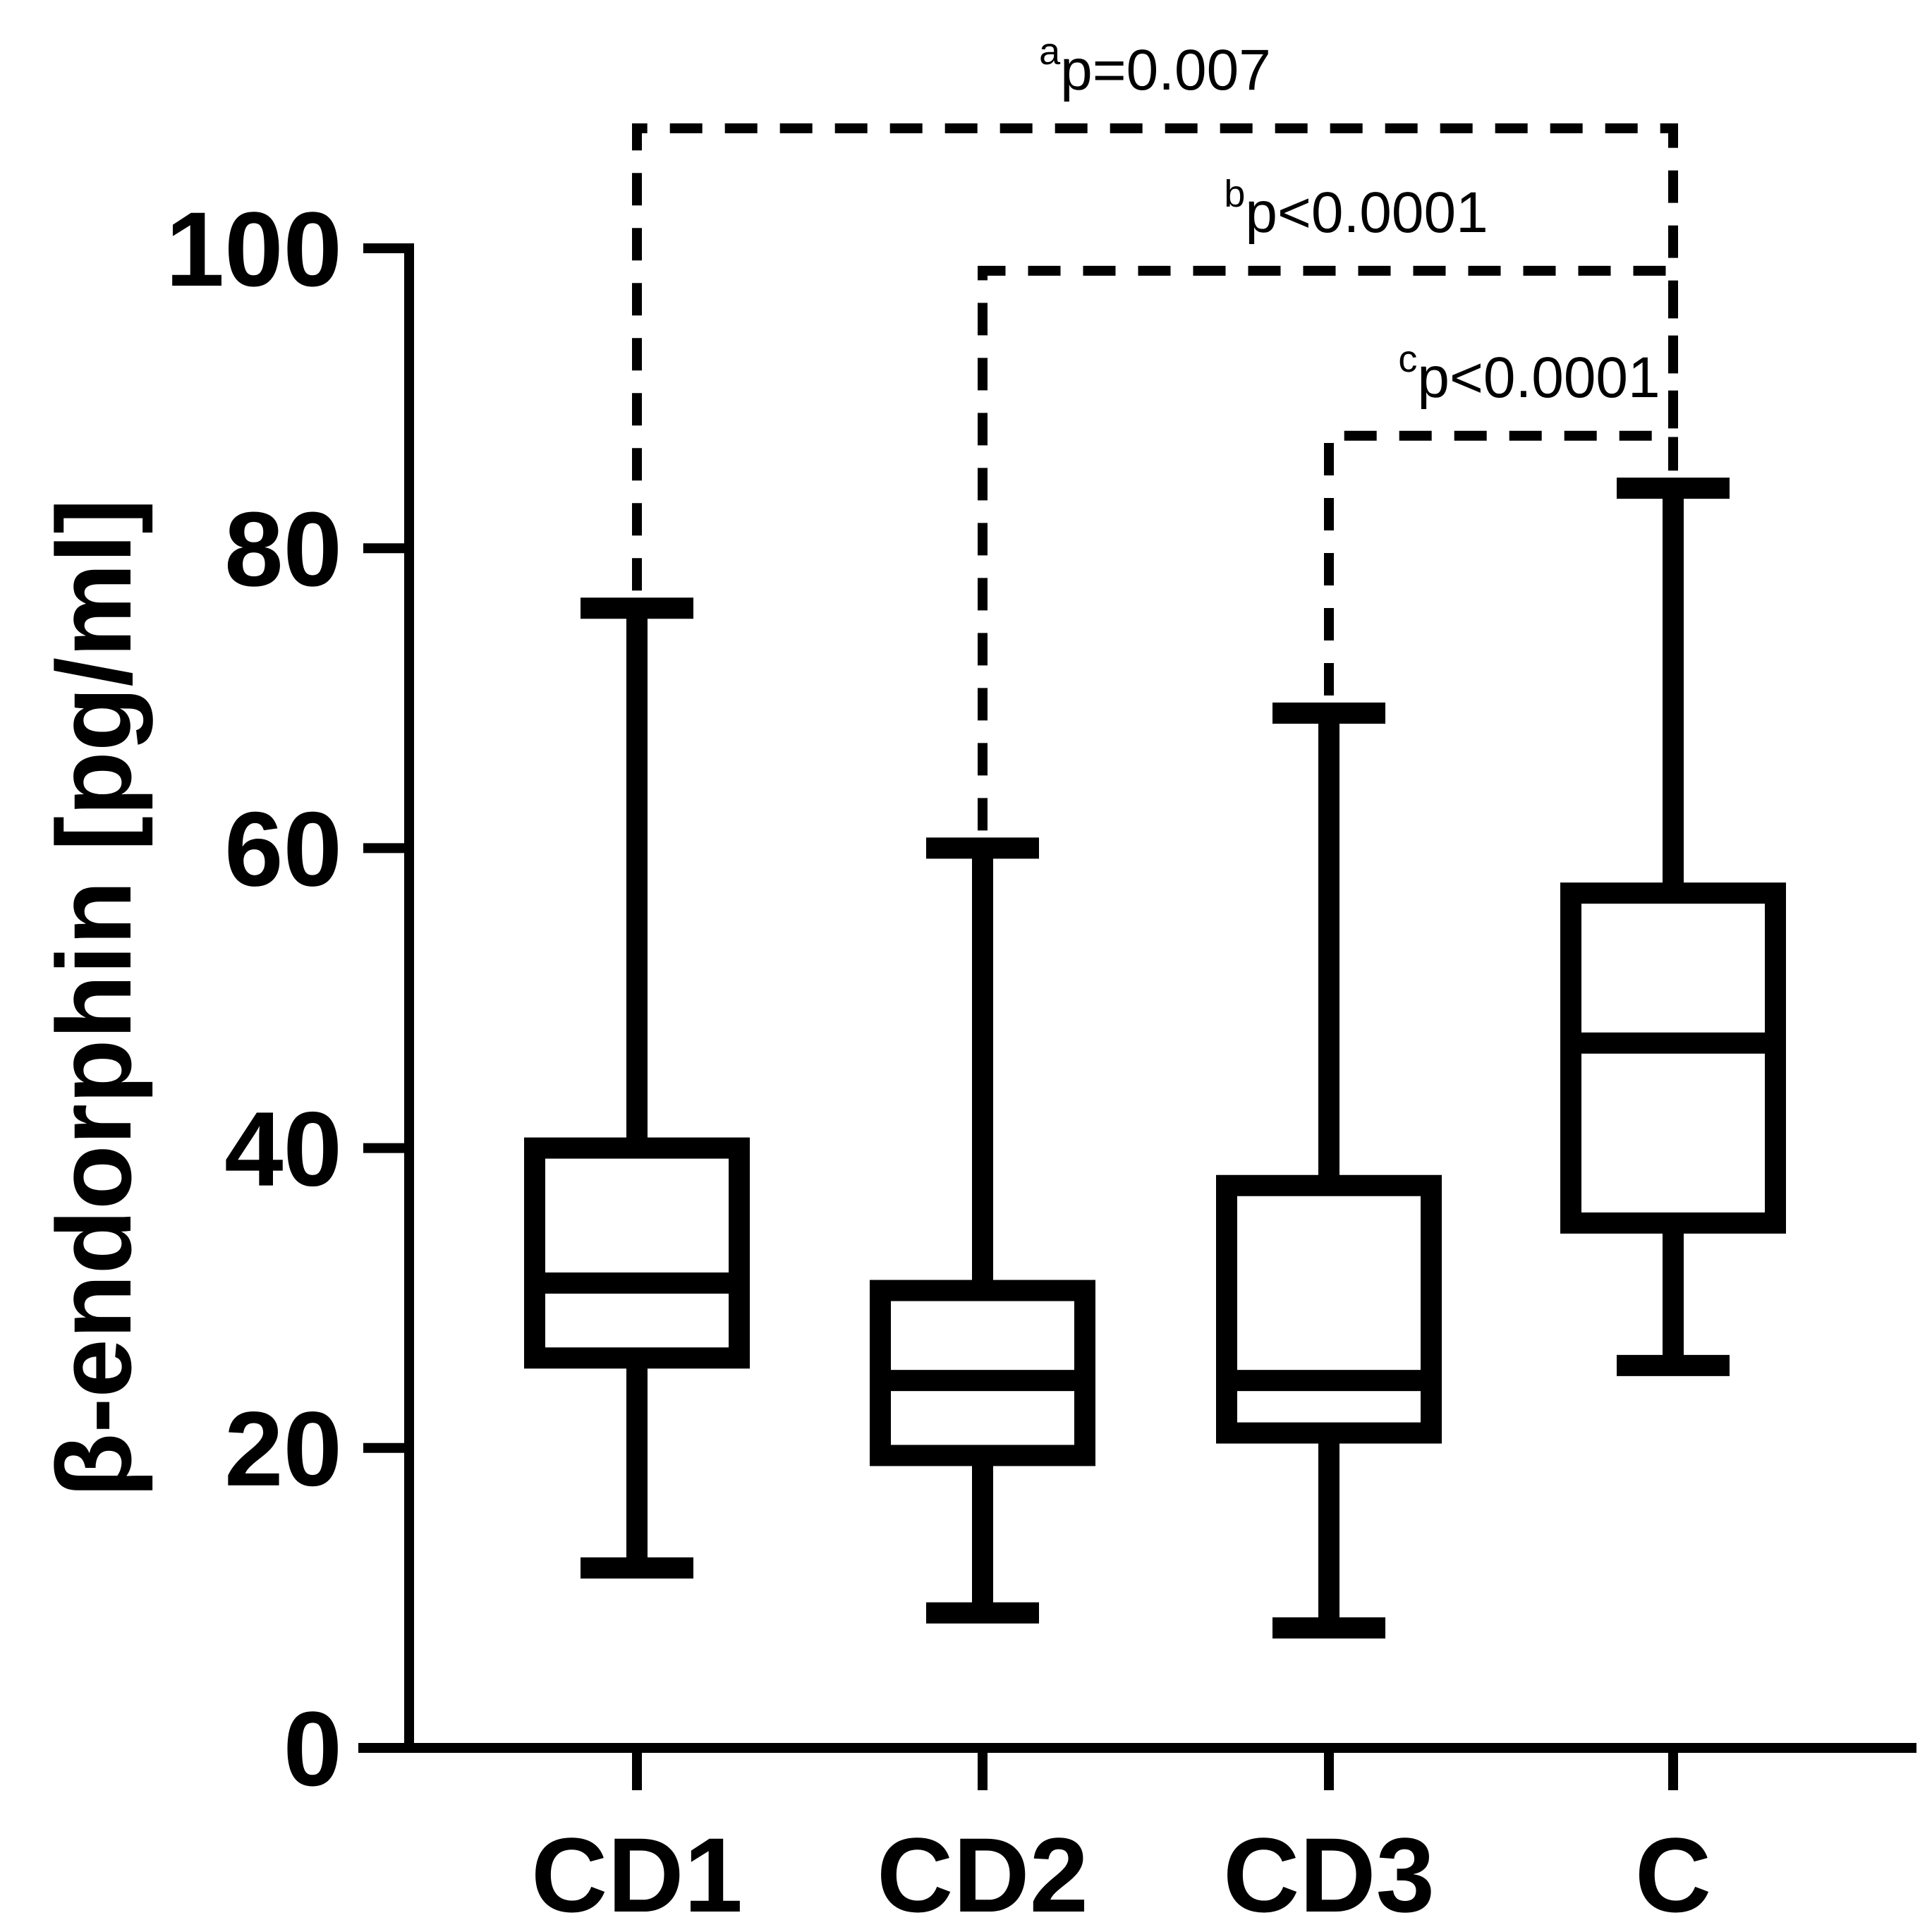 This screenshot has width=1932, height=1932. I want to click on y-tick-label: 80, so click(283, 549).